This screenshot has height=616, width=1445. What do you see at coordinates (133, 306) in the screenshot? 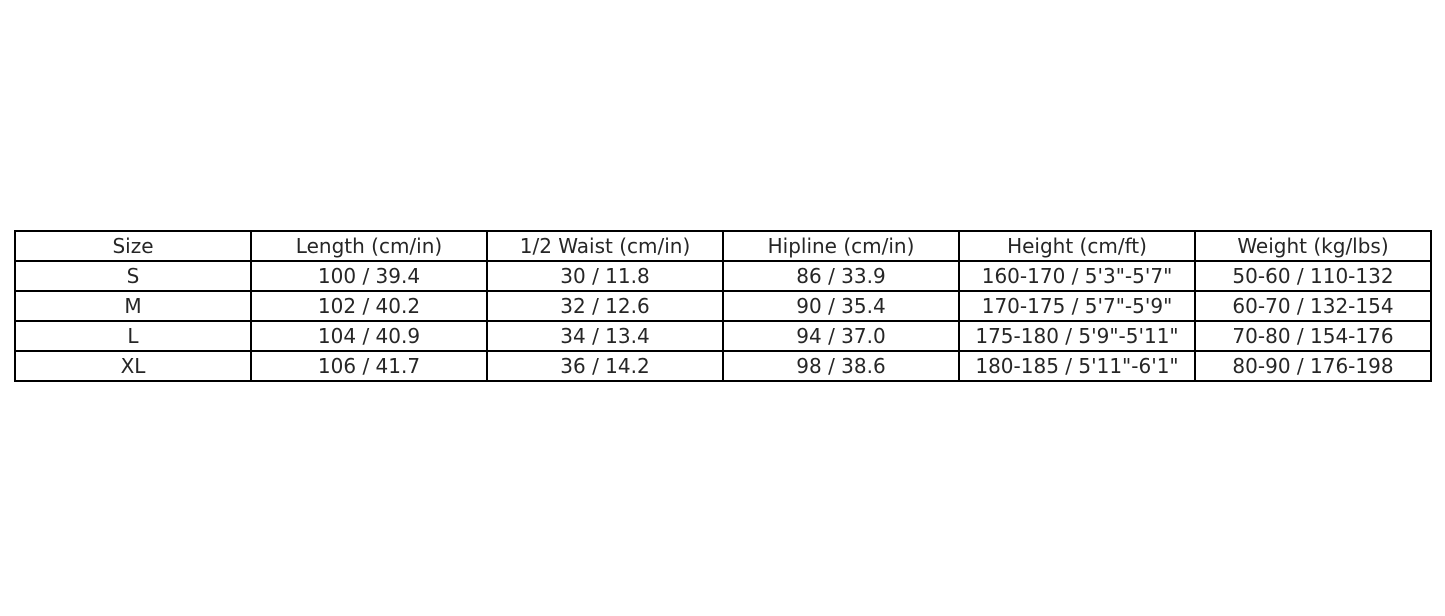
I see `size-cell: M` at bounding box center [133, 306].